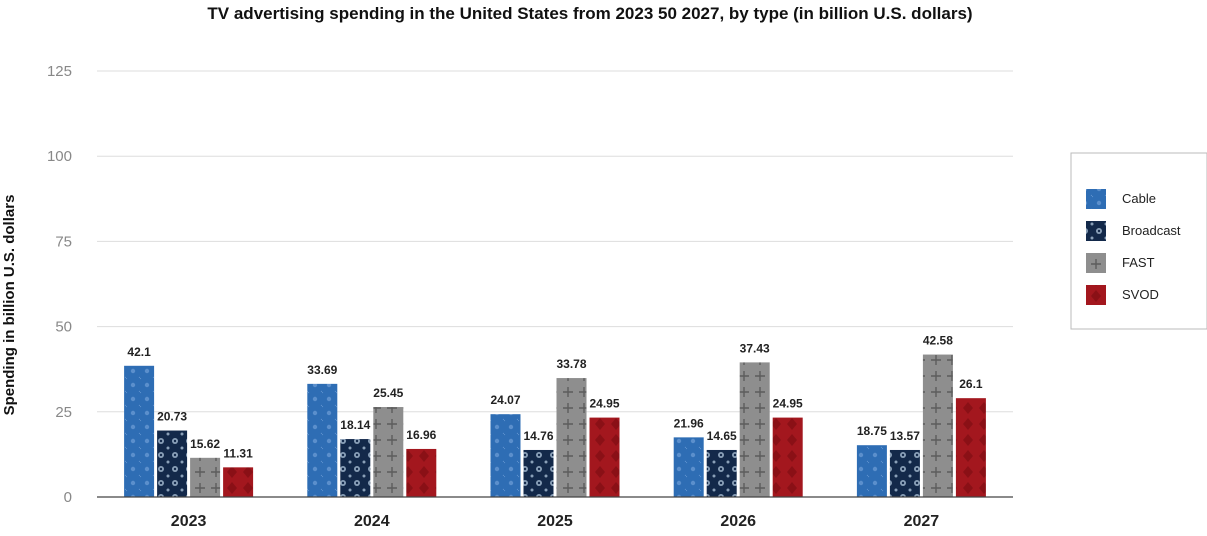  Describe the element at coordinates (139, 352) in the screenshot. I see `data-label-cable-2023: 42.1` at that location.